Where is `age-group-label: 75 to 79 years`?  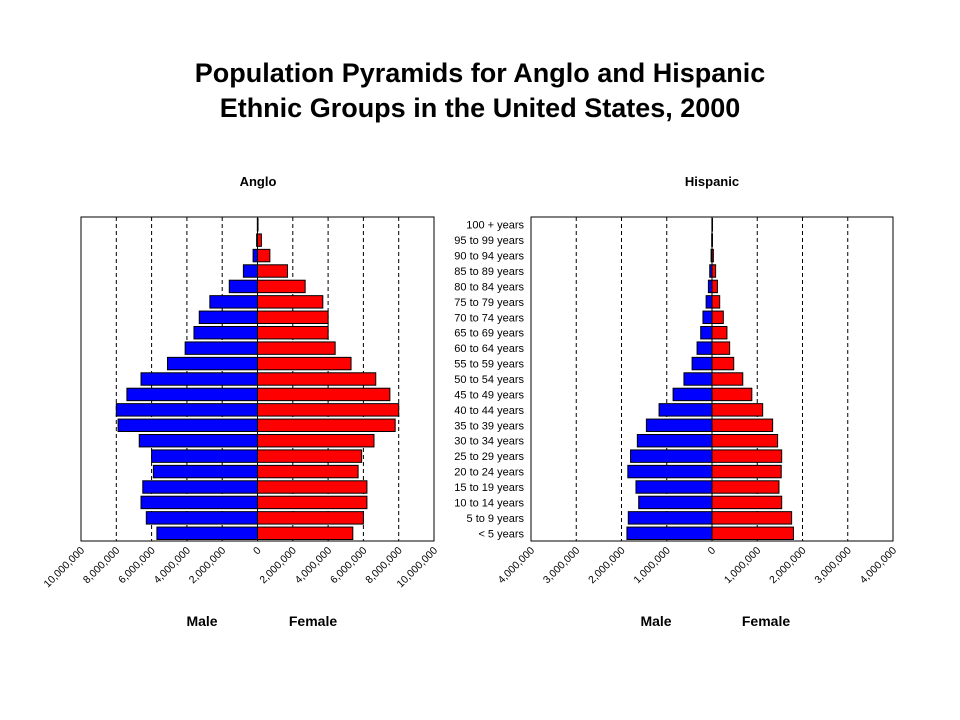 age-group-label: 75 to 79 years is located at coordinates (489, 303).